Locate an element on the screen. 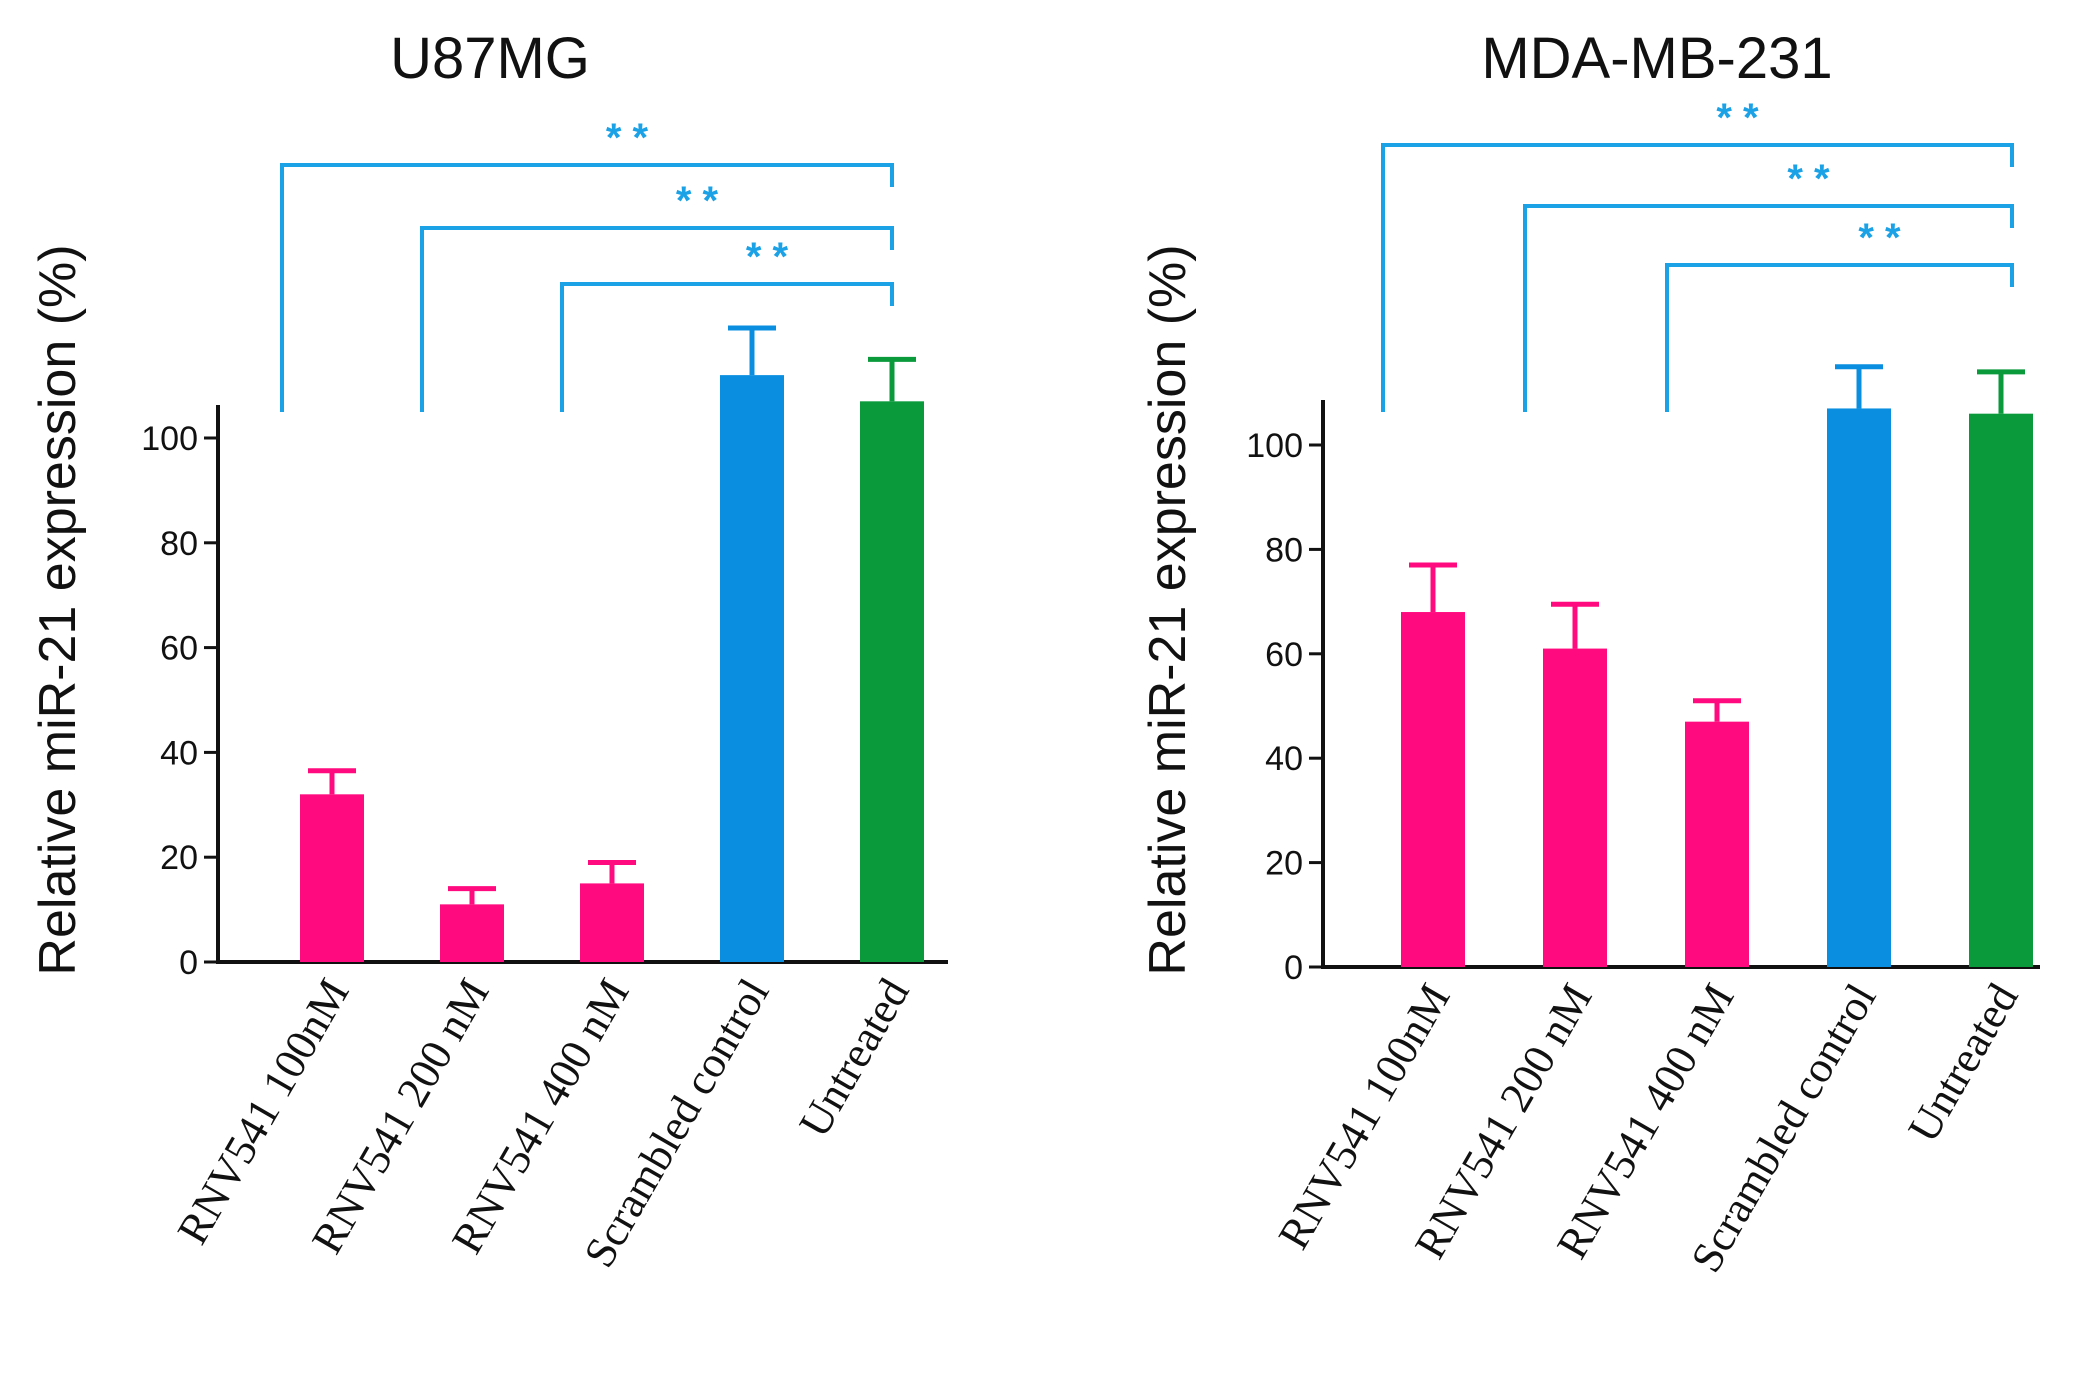 The image size is (2089, 1377). chart-title: MDA-MB-231 is located at coordinates (1656, 58).